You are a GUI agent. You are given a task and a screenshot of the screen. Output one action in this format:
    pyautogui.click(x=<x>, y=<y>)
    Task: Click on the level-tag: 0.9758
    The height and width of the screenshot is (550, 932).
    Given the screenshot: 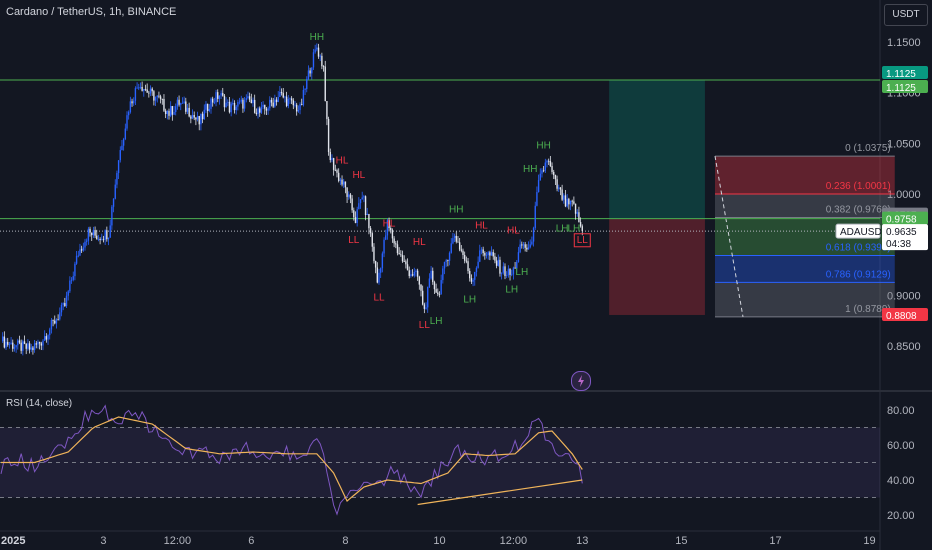 What is the action you would take?
    pyautogui.click(x=901, y=220)
    